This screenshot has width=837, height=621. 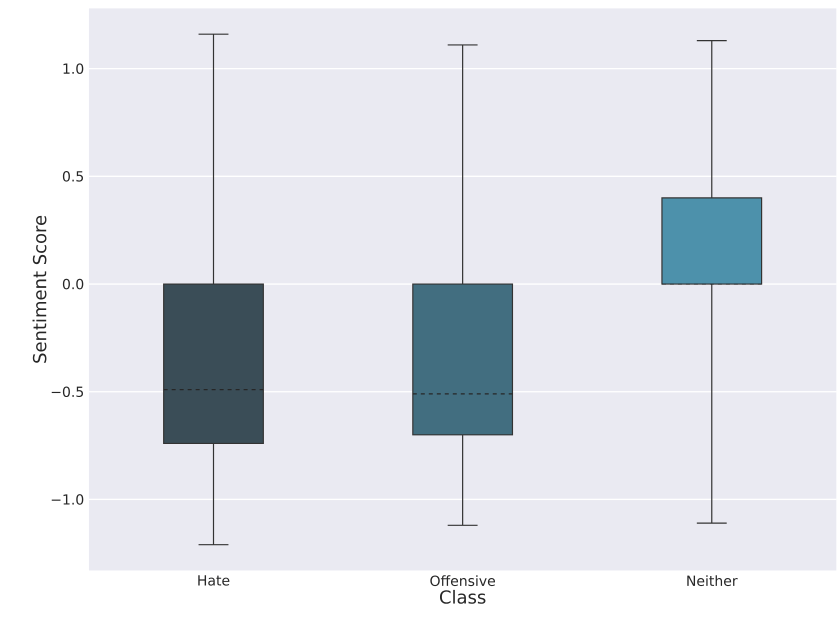 I want to click on x-tick-label: Hate, so click(x=214, y=581).